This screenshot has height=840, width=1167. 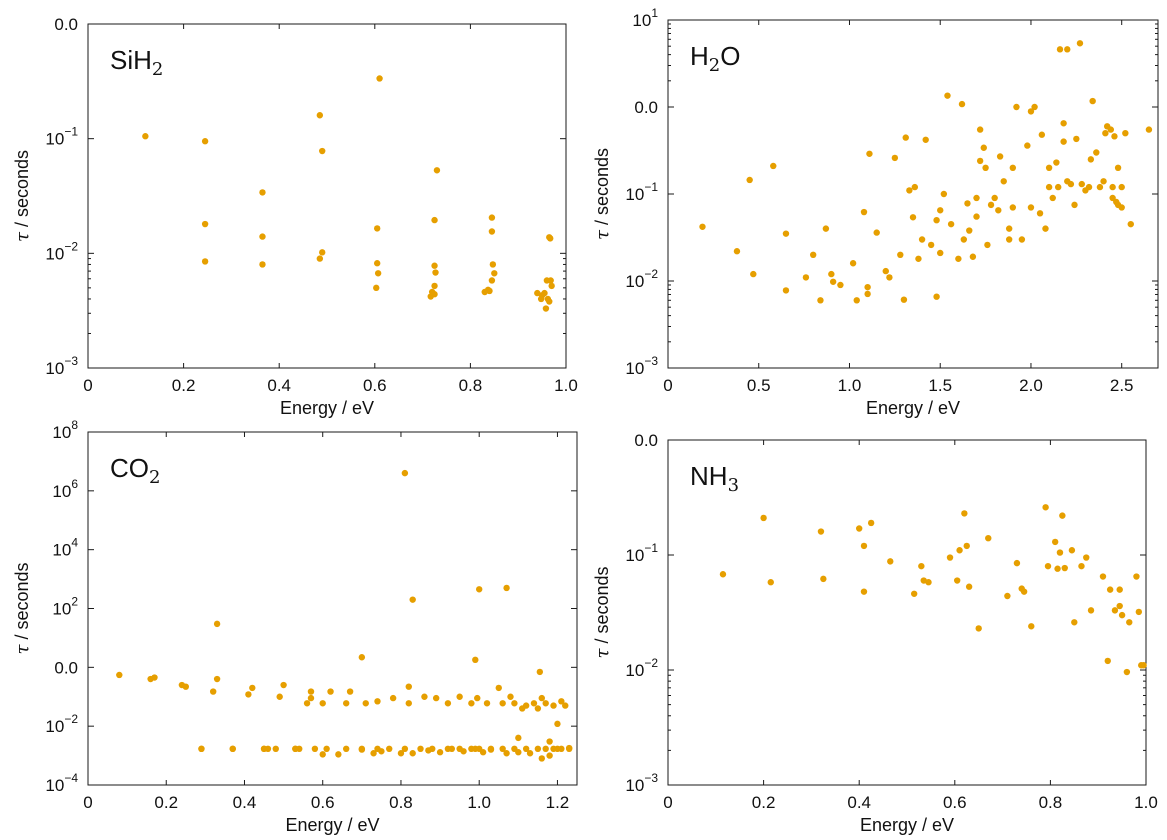 What do you see at coordinates (61, 783) in the screenshot?
I see `y-tick-label: 10⁻⁴` at bounding box center [61, 783].